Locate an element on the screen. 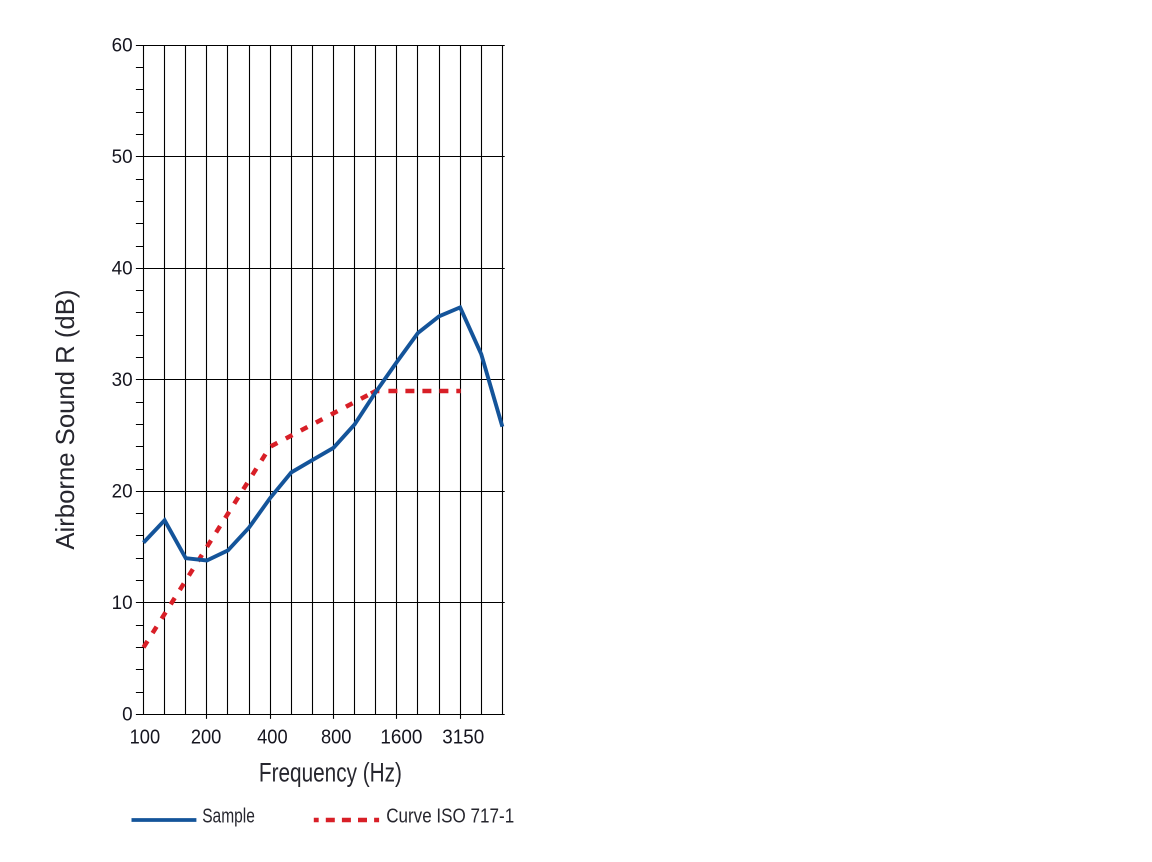  svg-text: 0 is located at coordinates (127, 715).